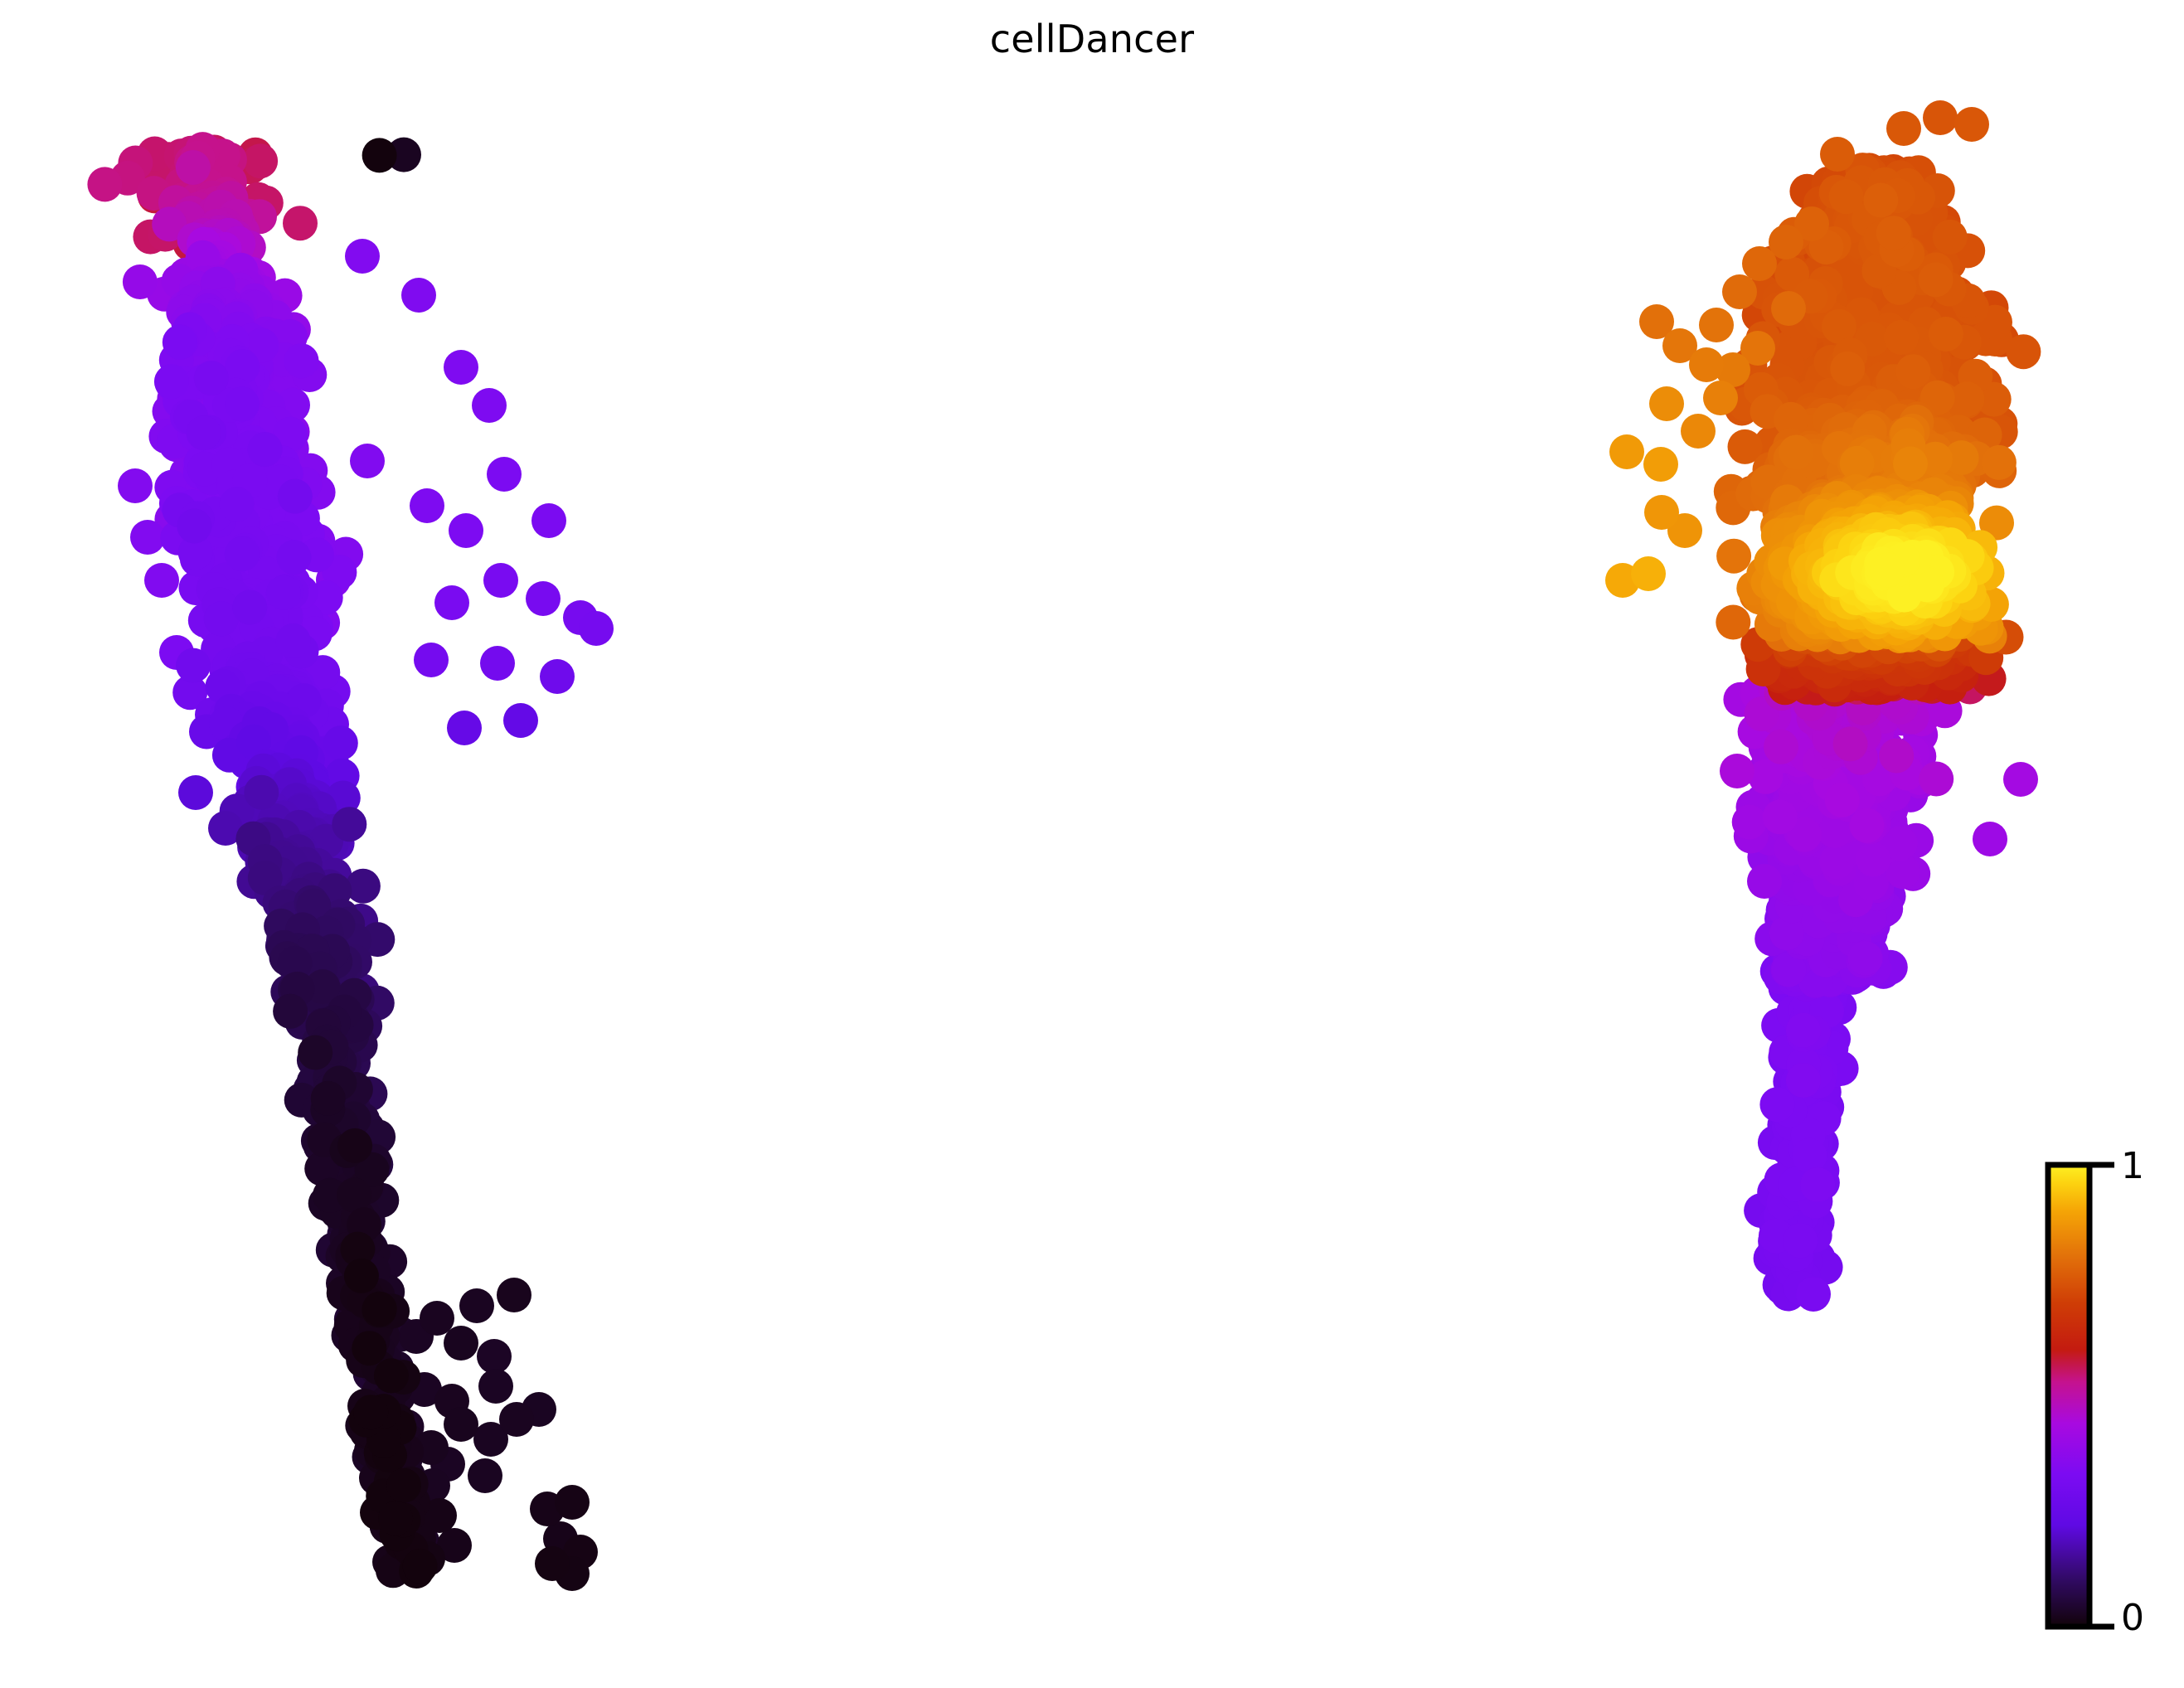 This screenshot has width=2184, height=1688. I want to click on colorbar-label-min: 0, so click(2132, 1618).